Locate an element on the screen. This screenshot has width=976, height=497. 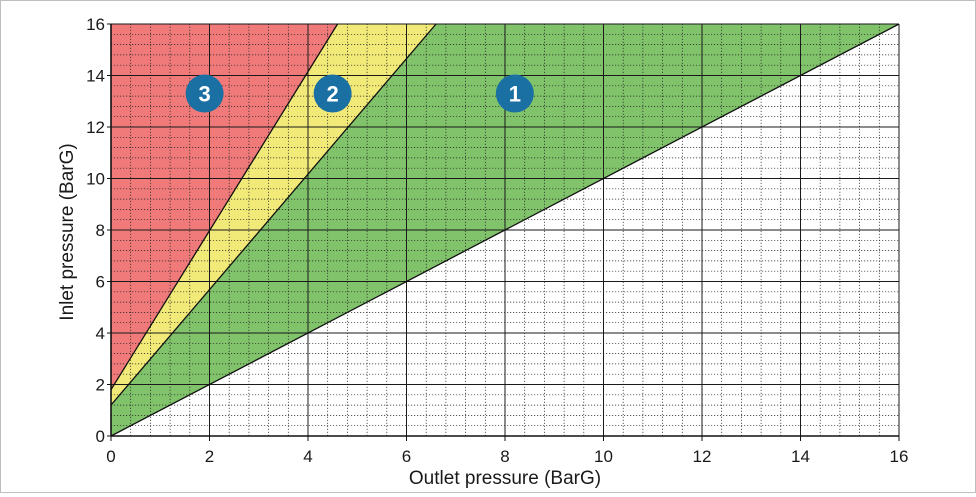
y-tick-label: 4 is located at coordinates (100, 333).